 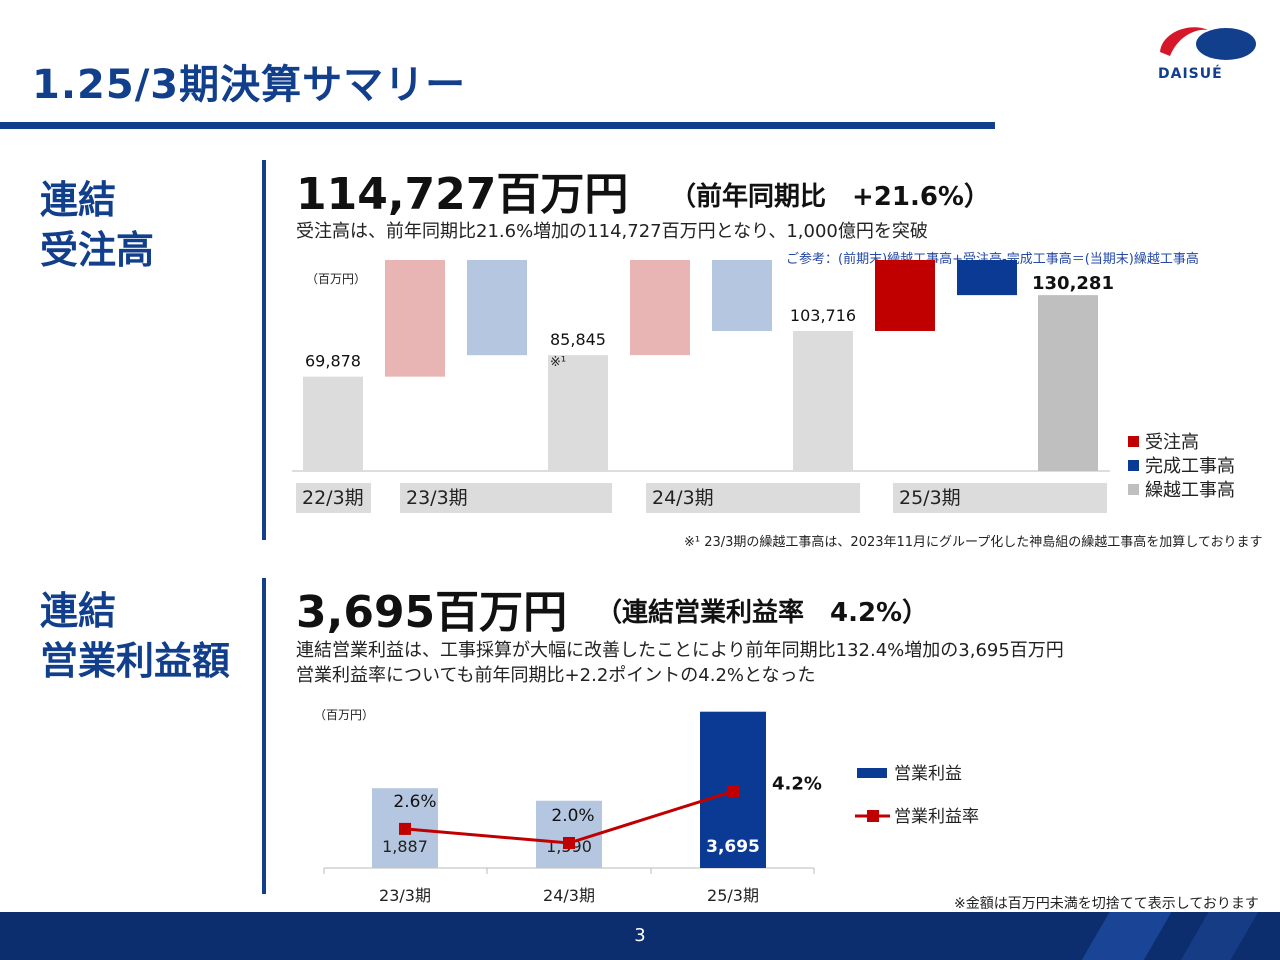 What do you see at coordinates (733, 791) in the screenshot?
I see `margin-point-25/3期` at bounding box center [733, 791].